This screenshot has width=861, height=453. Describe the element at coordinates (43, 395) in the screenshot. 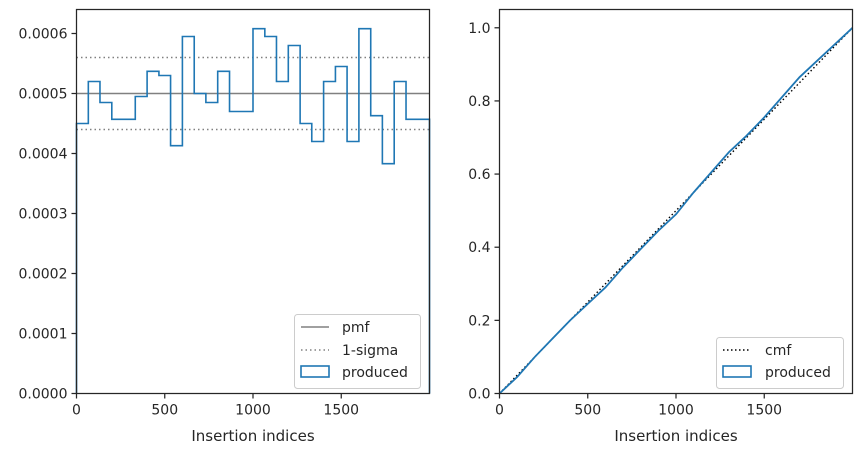

I see `left-y-tick-label: 0.0000` at that location.